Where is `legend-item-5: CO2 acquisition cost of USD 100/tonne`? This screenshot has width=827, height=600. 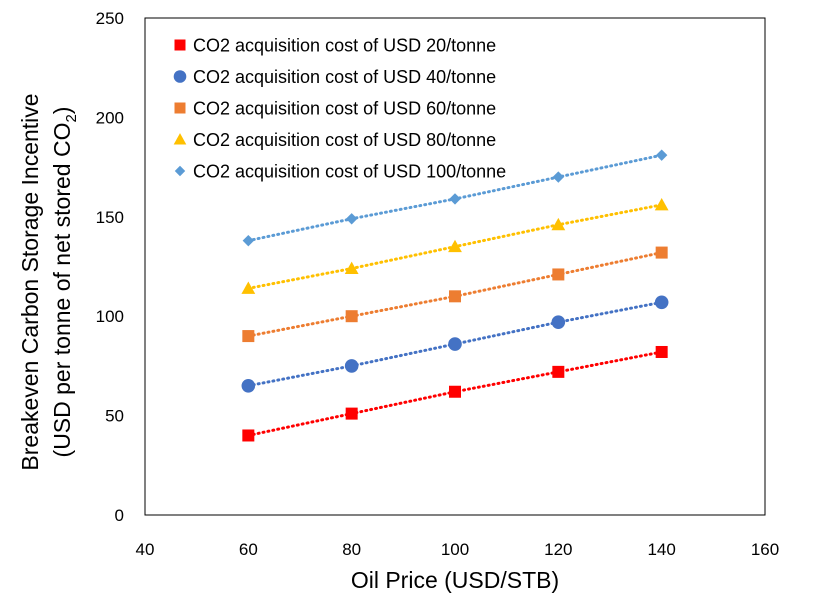 legend-item-5: CO2 acquisition cost of USD 100/tonne is located at coordinates (340, 172).